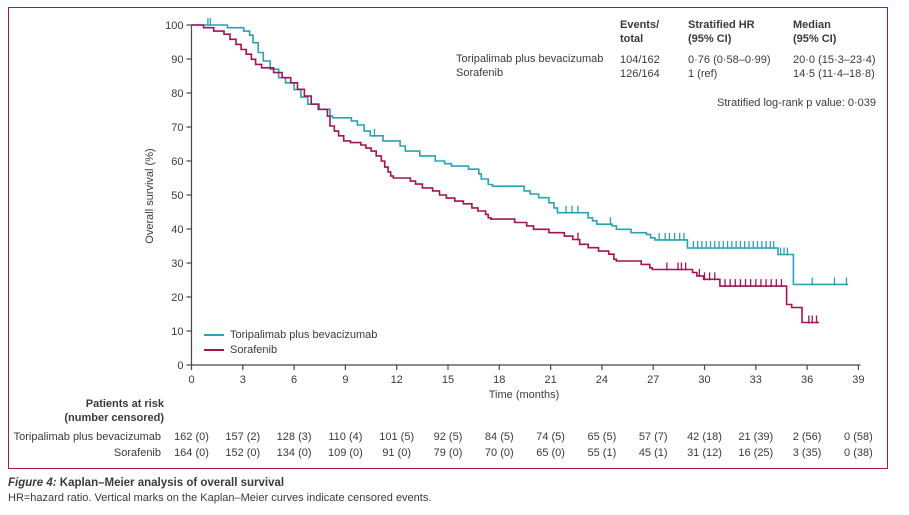 Image resolution: width=909 pixels, height=515 pixels. What do you see at coordinates (807, 453) in the screenshot?
I see `risk-count-cell: 3 (35)` at bounding box center [807, 453].